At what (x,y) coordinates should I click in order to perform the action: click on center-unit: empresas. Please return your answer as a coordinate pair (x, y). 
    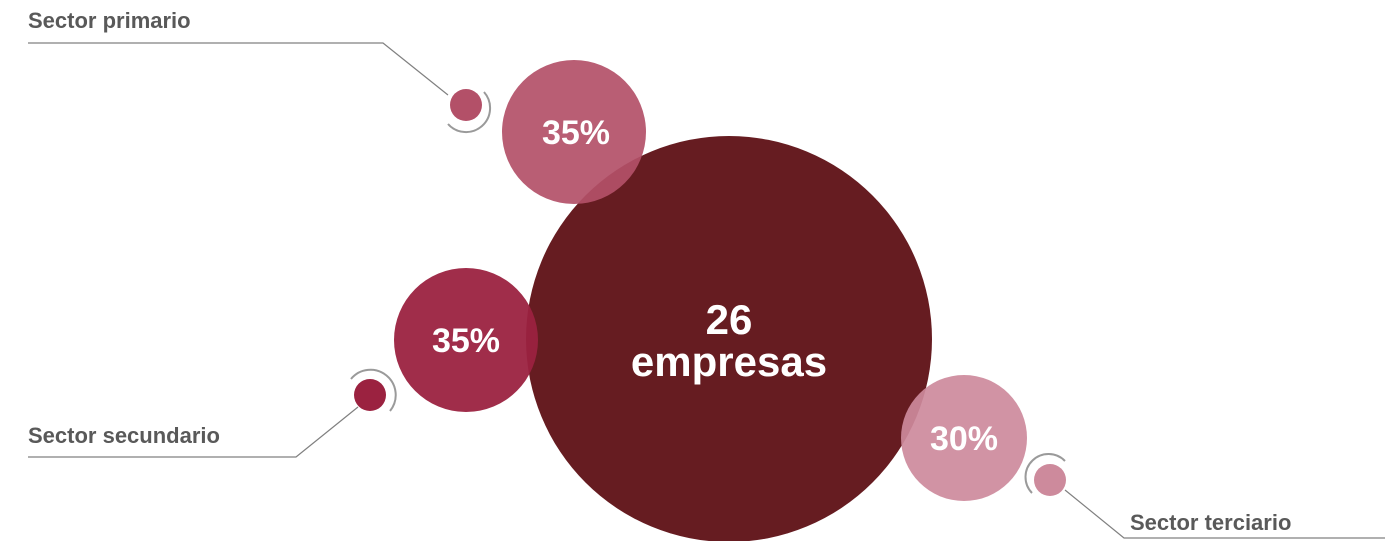
    Looking at the image, I should click on (729, 361).